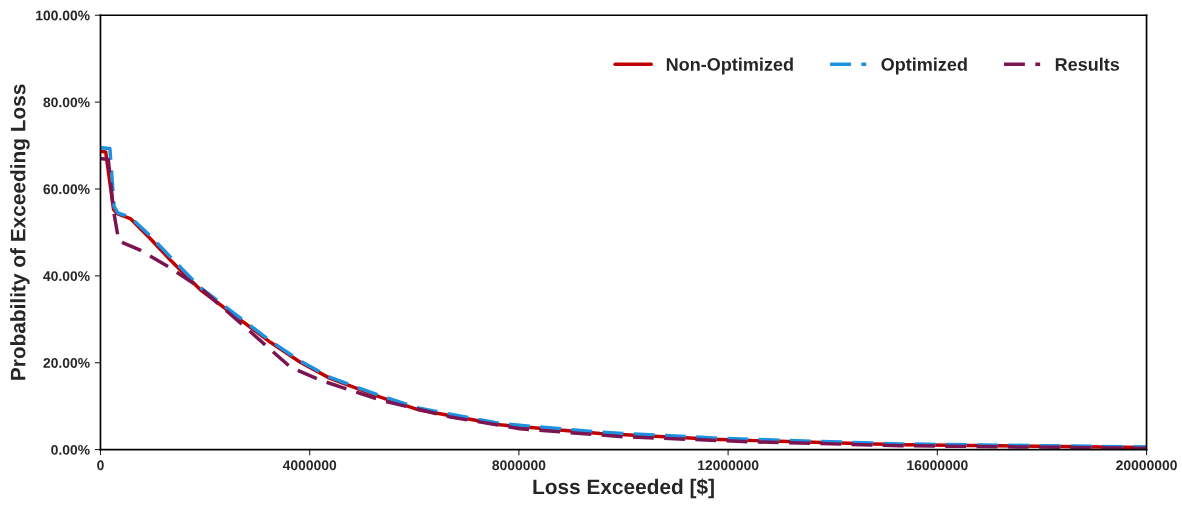 This screenshot has height=508, width=1182. I want to click on x-tick-label: 12000000, so click(728, 465).